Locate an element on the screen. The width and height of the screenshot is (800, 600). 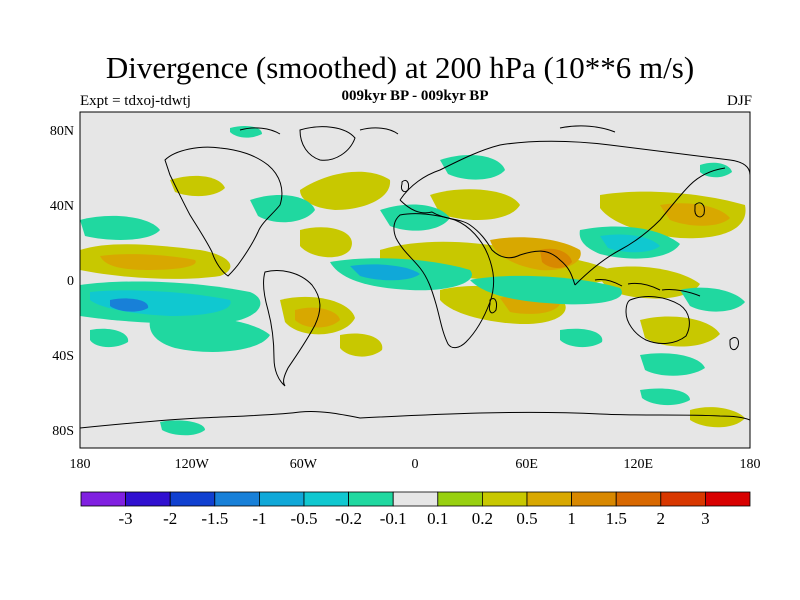
lon-tick-label: 120E is located at coordinates (639, 464).